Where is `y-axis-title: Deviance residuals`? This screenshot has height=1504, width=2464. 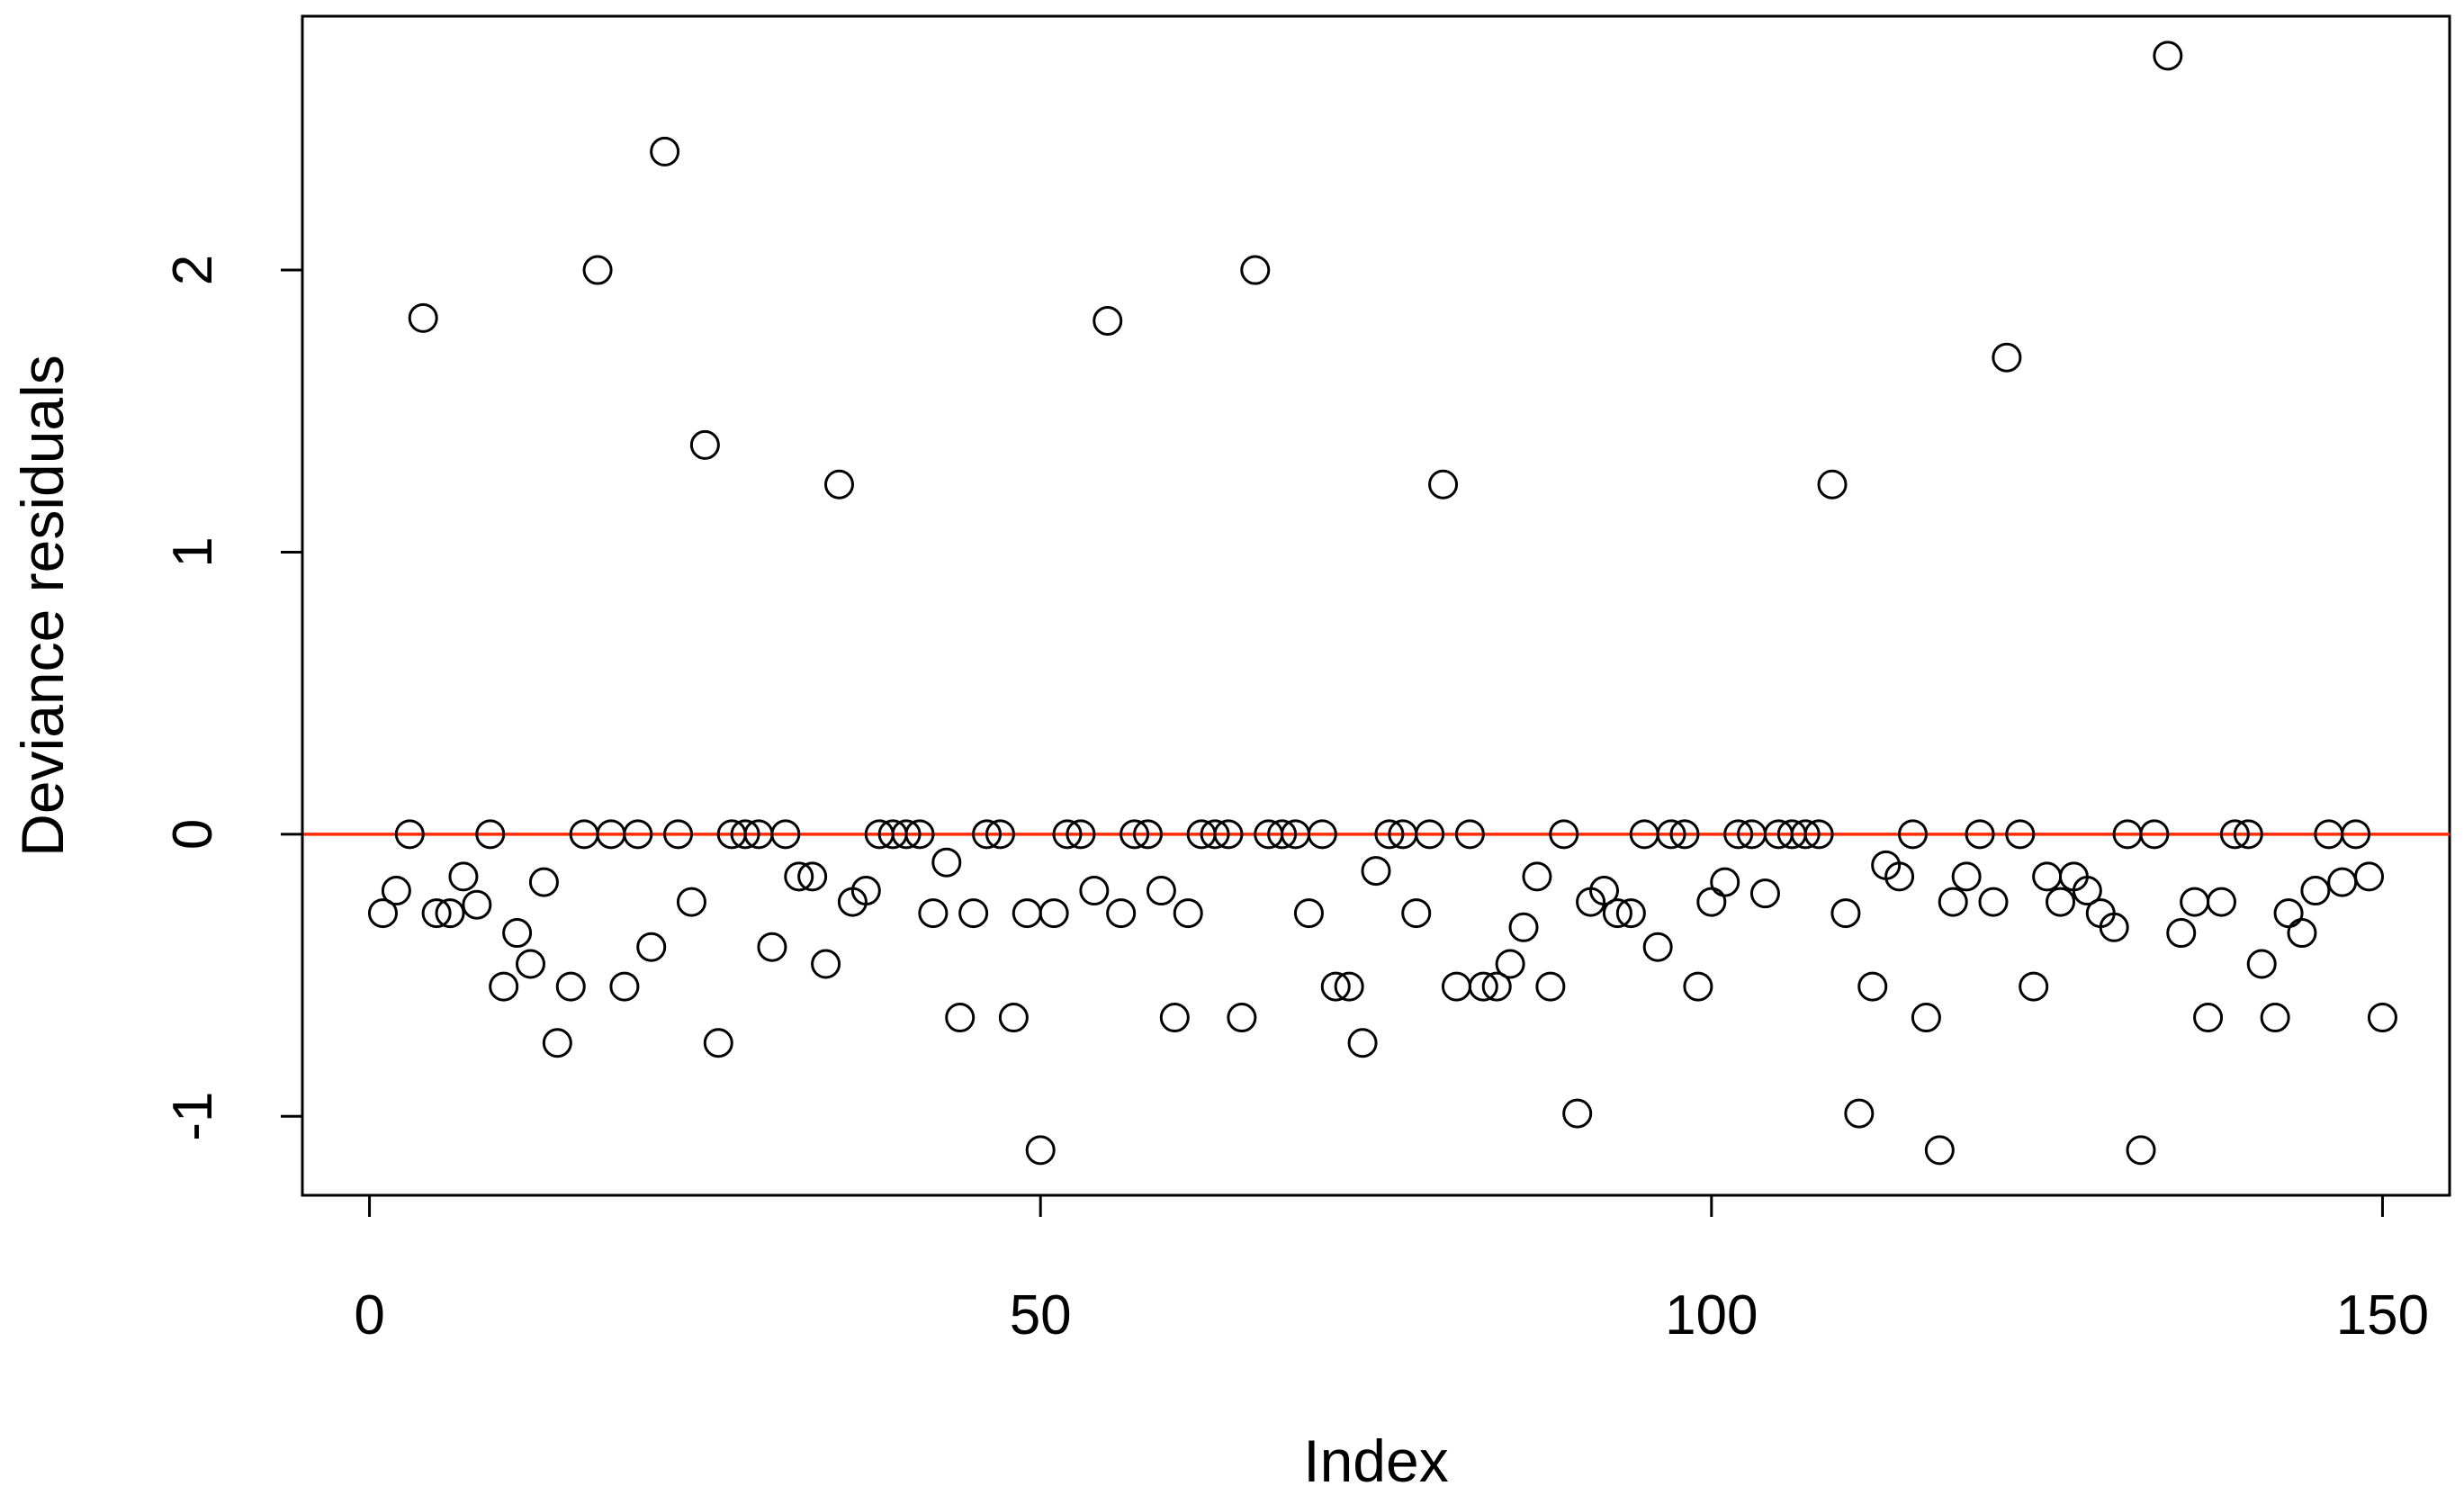 y-axis-title: Deviance residuals is located at coordinates (42, 606).